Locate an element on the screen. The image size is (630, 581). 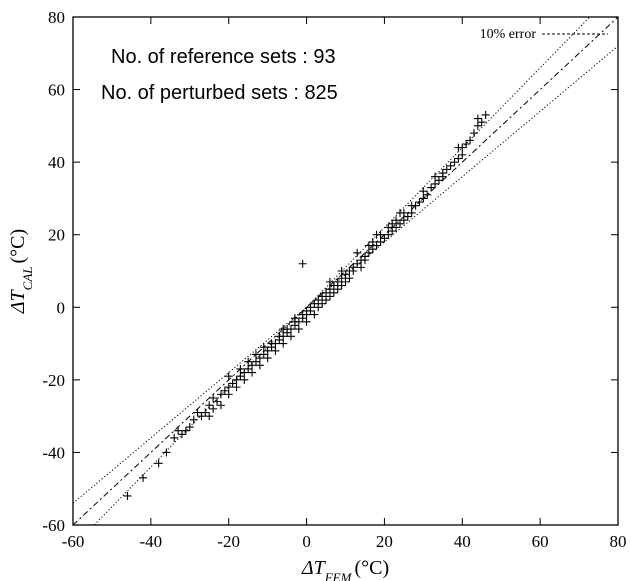
y-tick-label: 40 is located at coordinates (56, 162).